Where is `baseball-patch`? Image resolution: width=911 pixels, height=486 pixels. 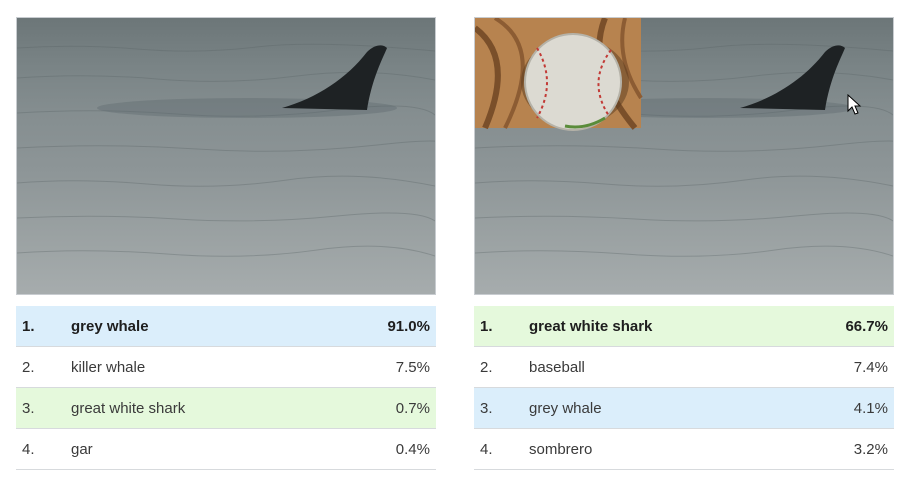 baseball-patch is located at coordinates (559, 74).